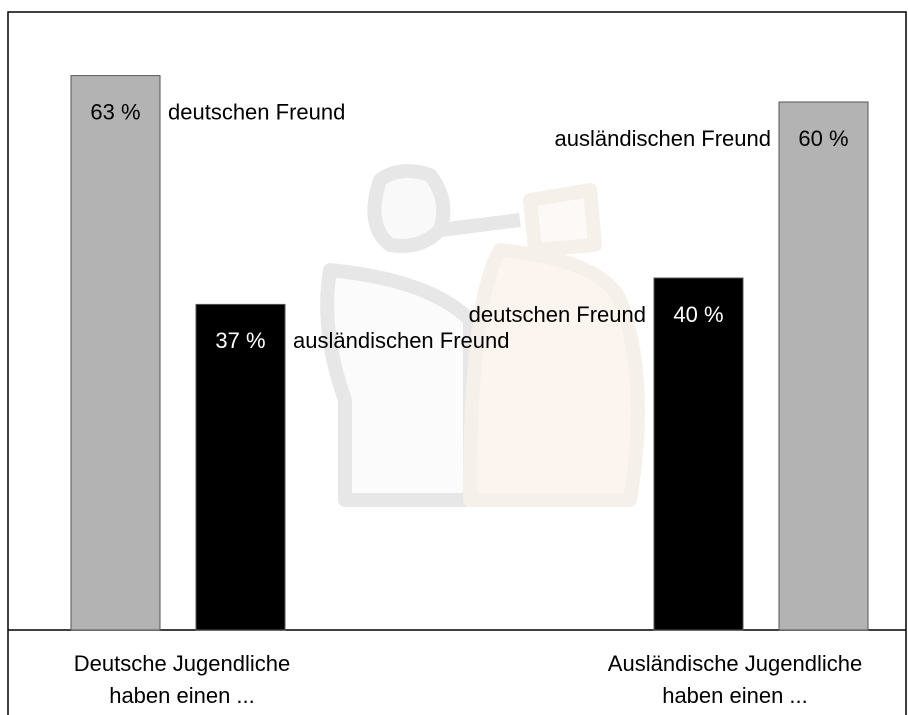 This screenshot has height=715, width=908. What do you see at coordinates (182, 663) in the screenshot?
I see `category-label: Deutsche Jugendliche` at bounding box center [182, 663].